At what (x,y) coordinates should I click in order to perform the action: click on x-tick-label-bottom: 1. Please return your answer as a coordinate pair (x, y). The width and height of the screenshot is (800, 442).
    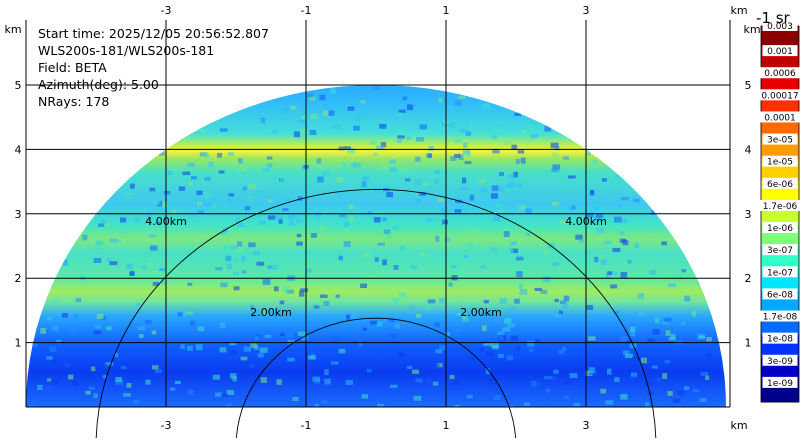
    Looking at the image, I should click on (446, 425).